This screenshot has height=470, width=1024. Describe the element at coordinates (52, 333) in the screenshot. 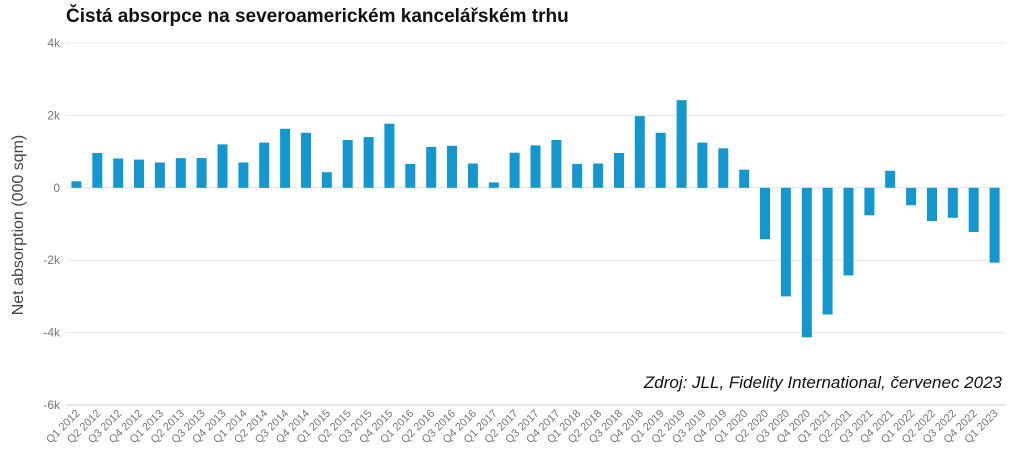

I see `y-tick-label: -4k` at that location.